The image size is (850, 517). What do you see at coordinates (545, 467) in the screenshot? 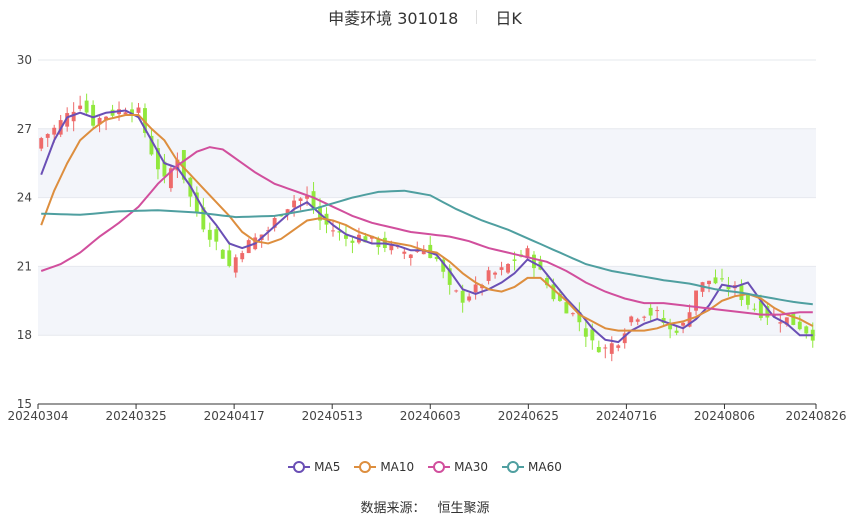
I see `legend-ma60-label: MA60` at bounding box center [545, 467].